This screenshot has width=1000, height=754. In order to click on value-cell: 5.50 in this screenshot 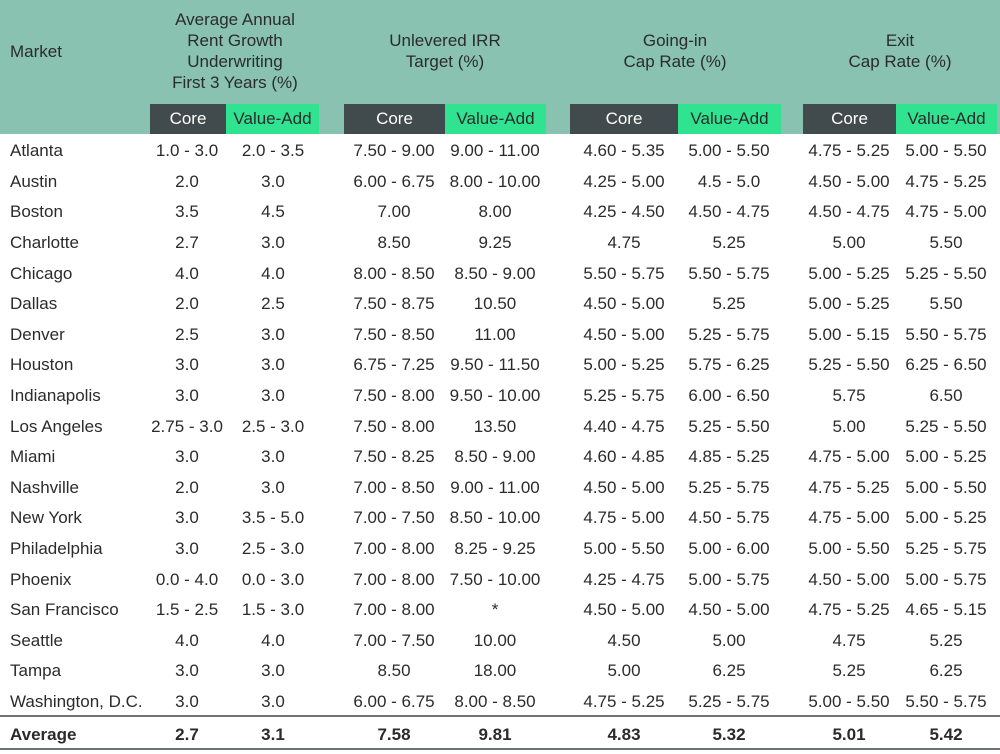, I will do `click(946, 243)`.